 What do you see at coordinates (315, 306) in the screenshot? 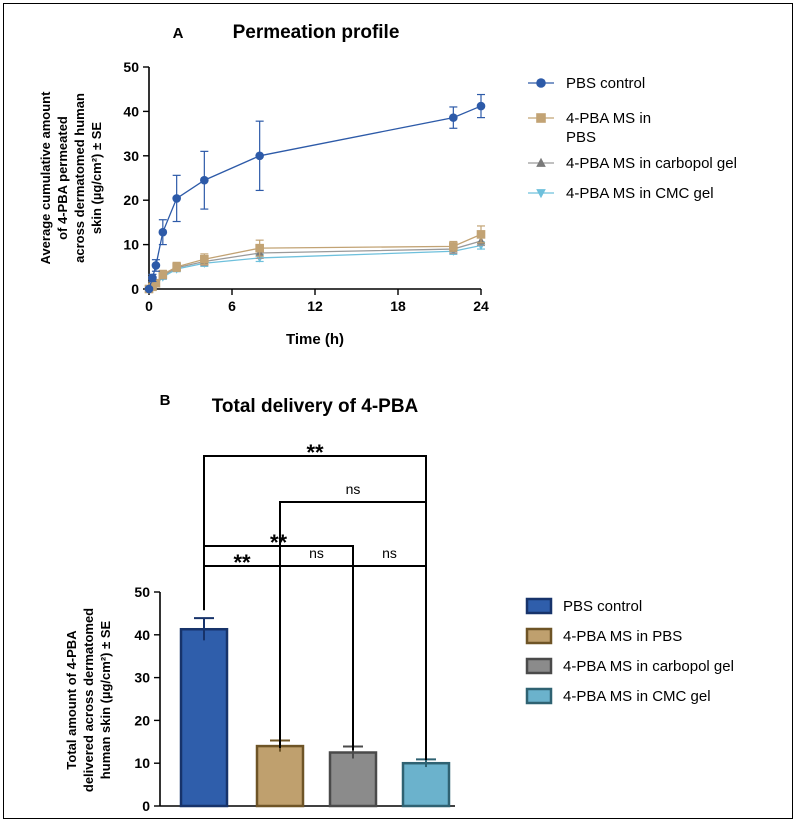
I see `panel-a-x-tick-label: 12` at bounding box center [315, 306].